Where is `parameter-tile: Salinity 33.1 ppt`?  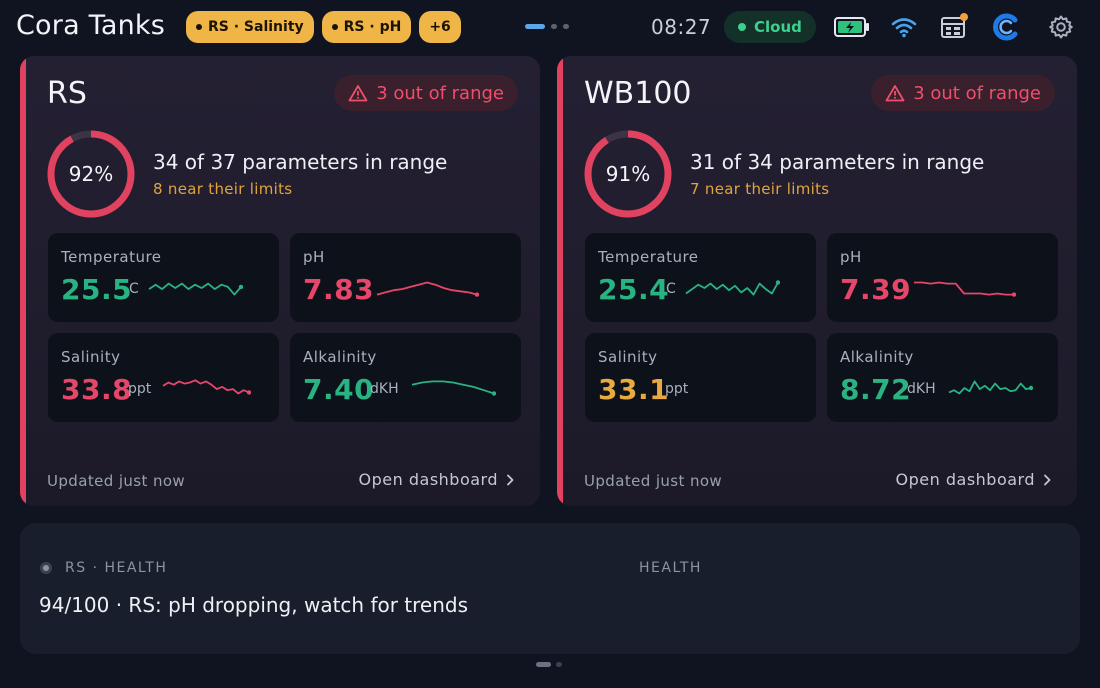 parameter-tile: Salinity 33.1 ppt is located at coordinates (700, 377).